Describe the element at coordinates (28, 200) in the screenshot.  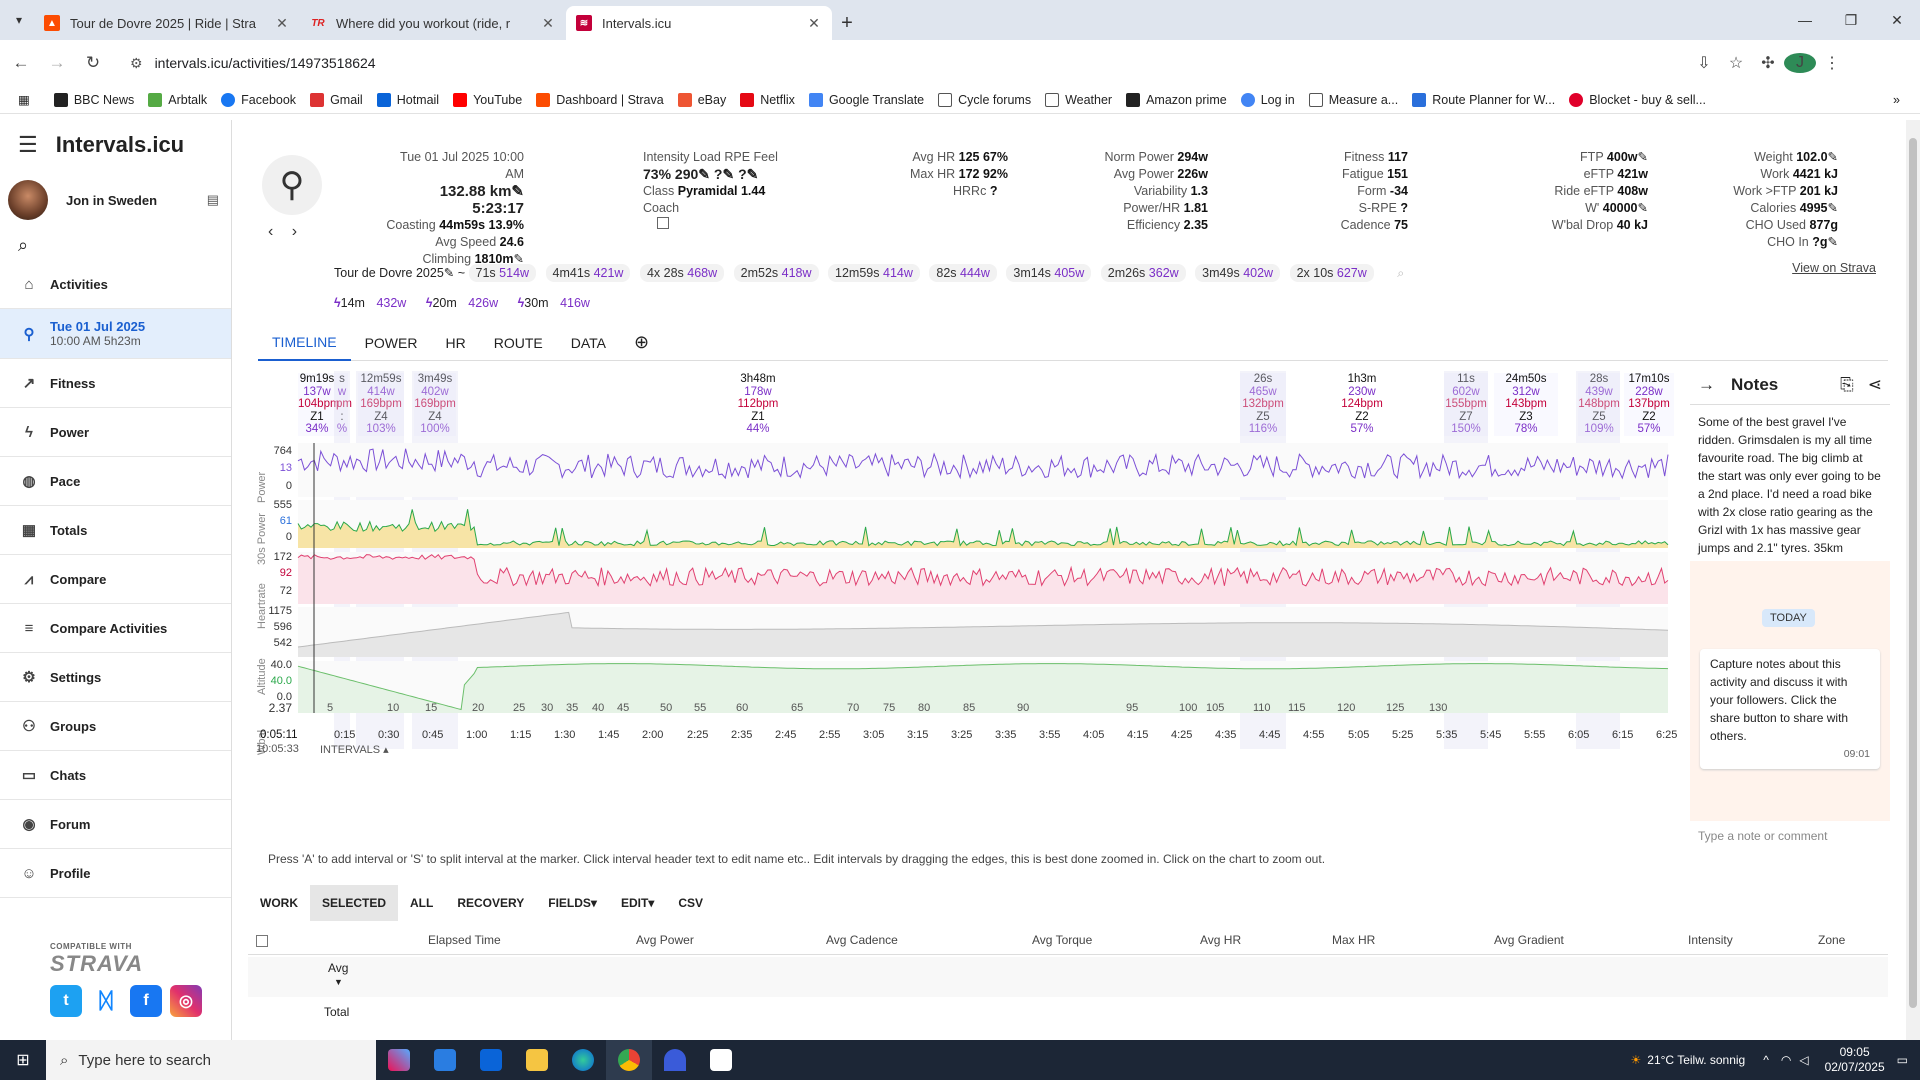
I see `avatar` at that location.